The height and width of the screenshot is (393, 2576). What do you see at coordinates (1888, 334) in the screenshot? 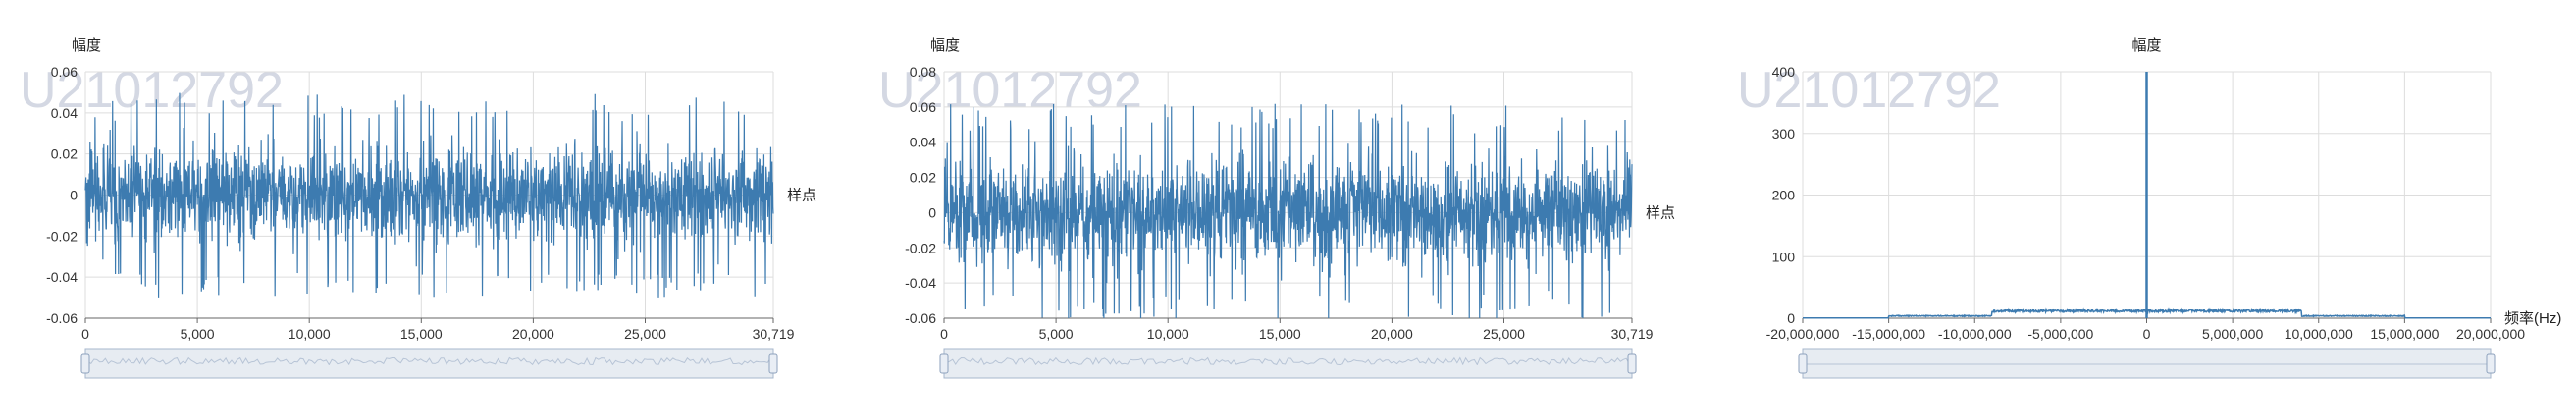
I see `x-tick-label: -15,000,000` at bounding box center [1888, 334].